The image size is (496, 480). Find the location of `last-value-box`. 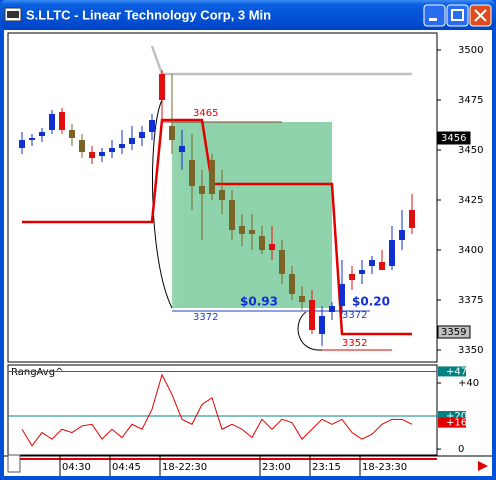

last-value-box is located at coordinates (452, 422).